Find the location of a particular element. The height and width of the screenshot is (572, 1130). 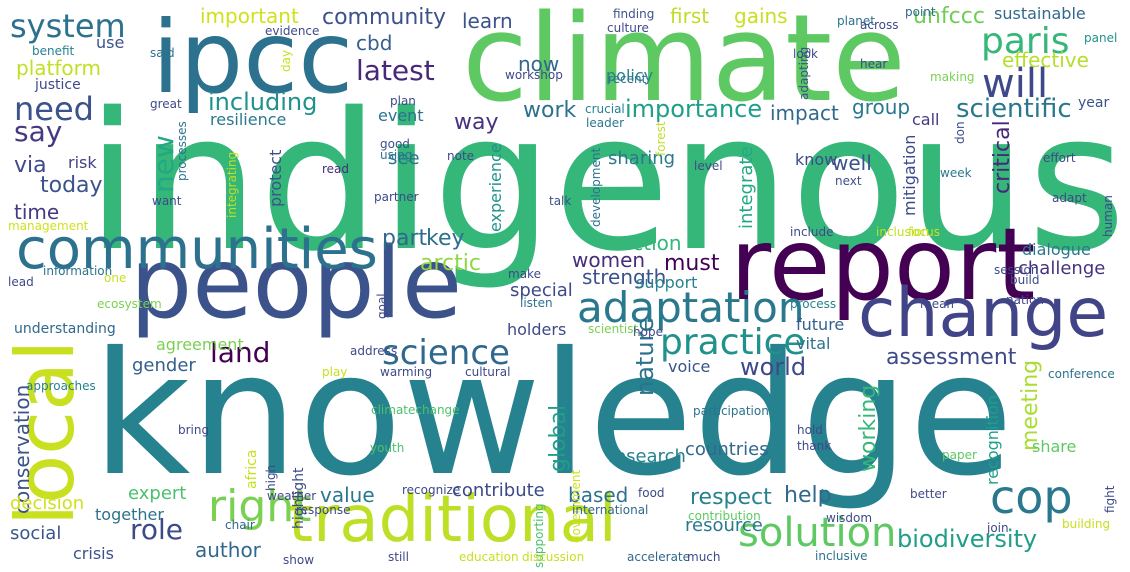

word-scientific: scientific is located at coordinates (1014, 109).